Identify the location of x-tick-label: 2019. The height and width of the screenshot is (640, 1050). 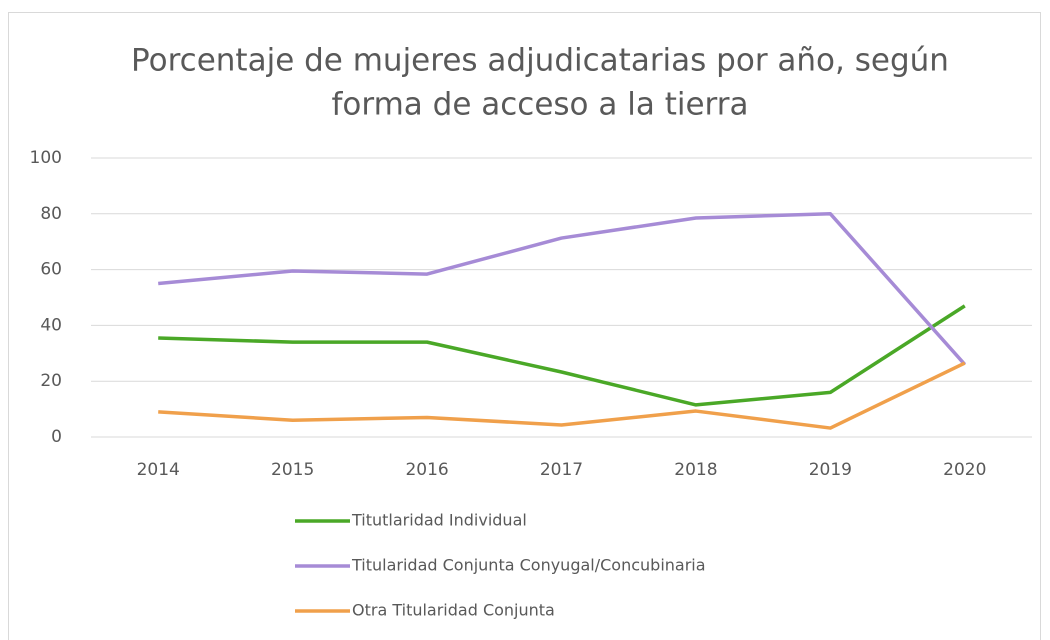
(830, 470).